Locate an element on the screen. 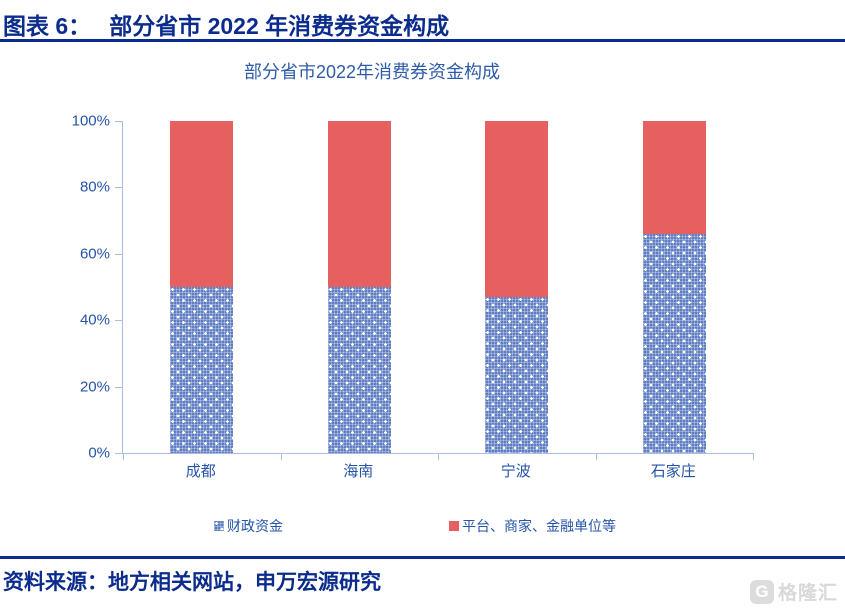 This screenshot has width=845, height=610. source-text: 资料来源：地方相关网站，申万宏源研究 is located at coordinates (192, 582).